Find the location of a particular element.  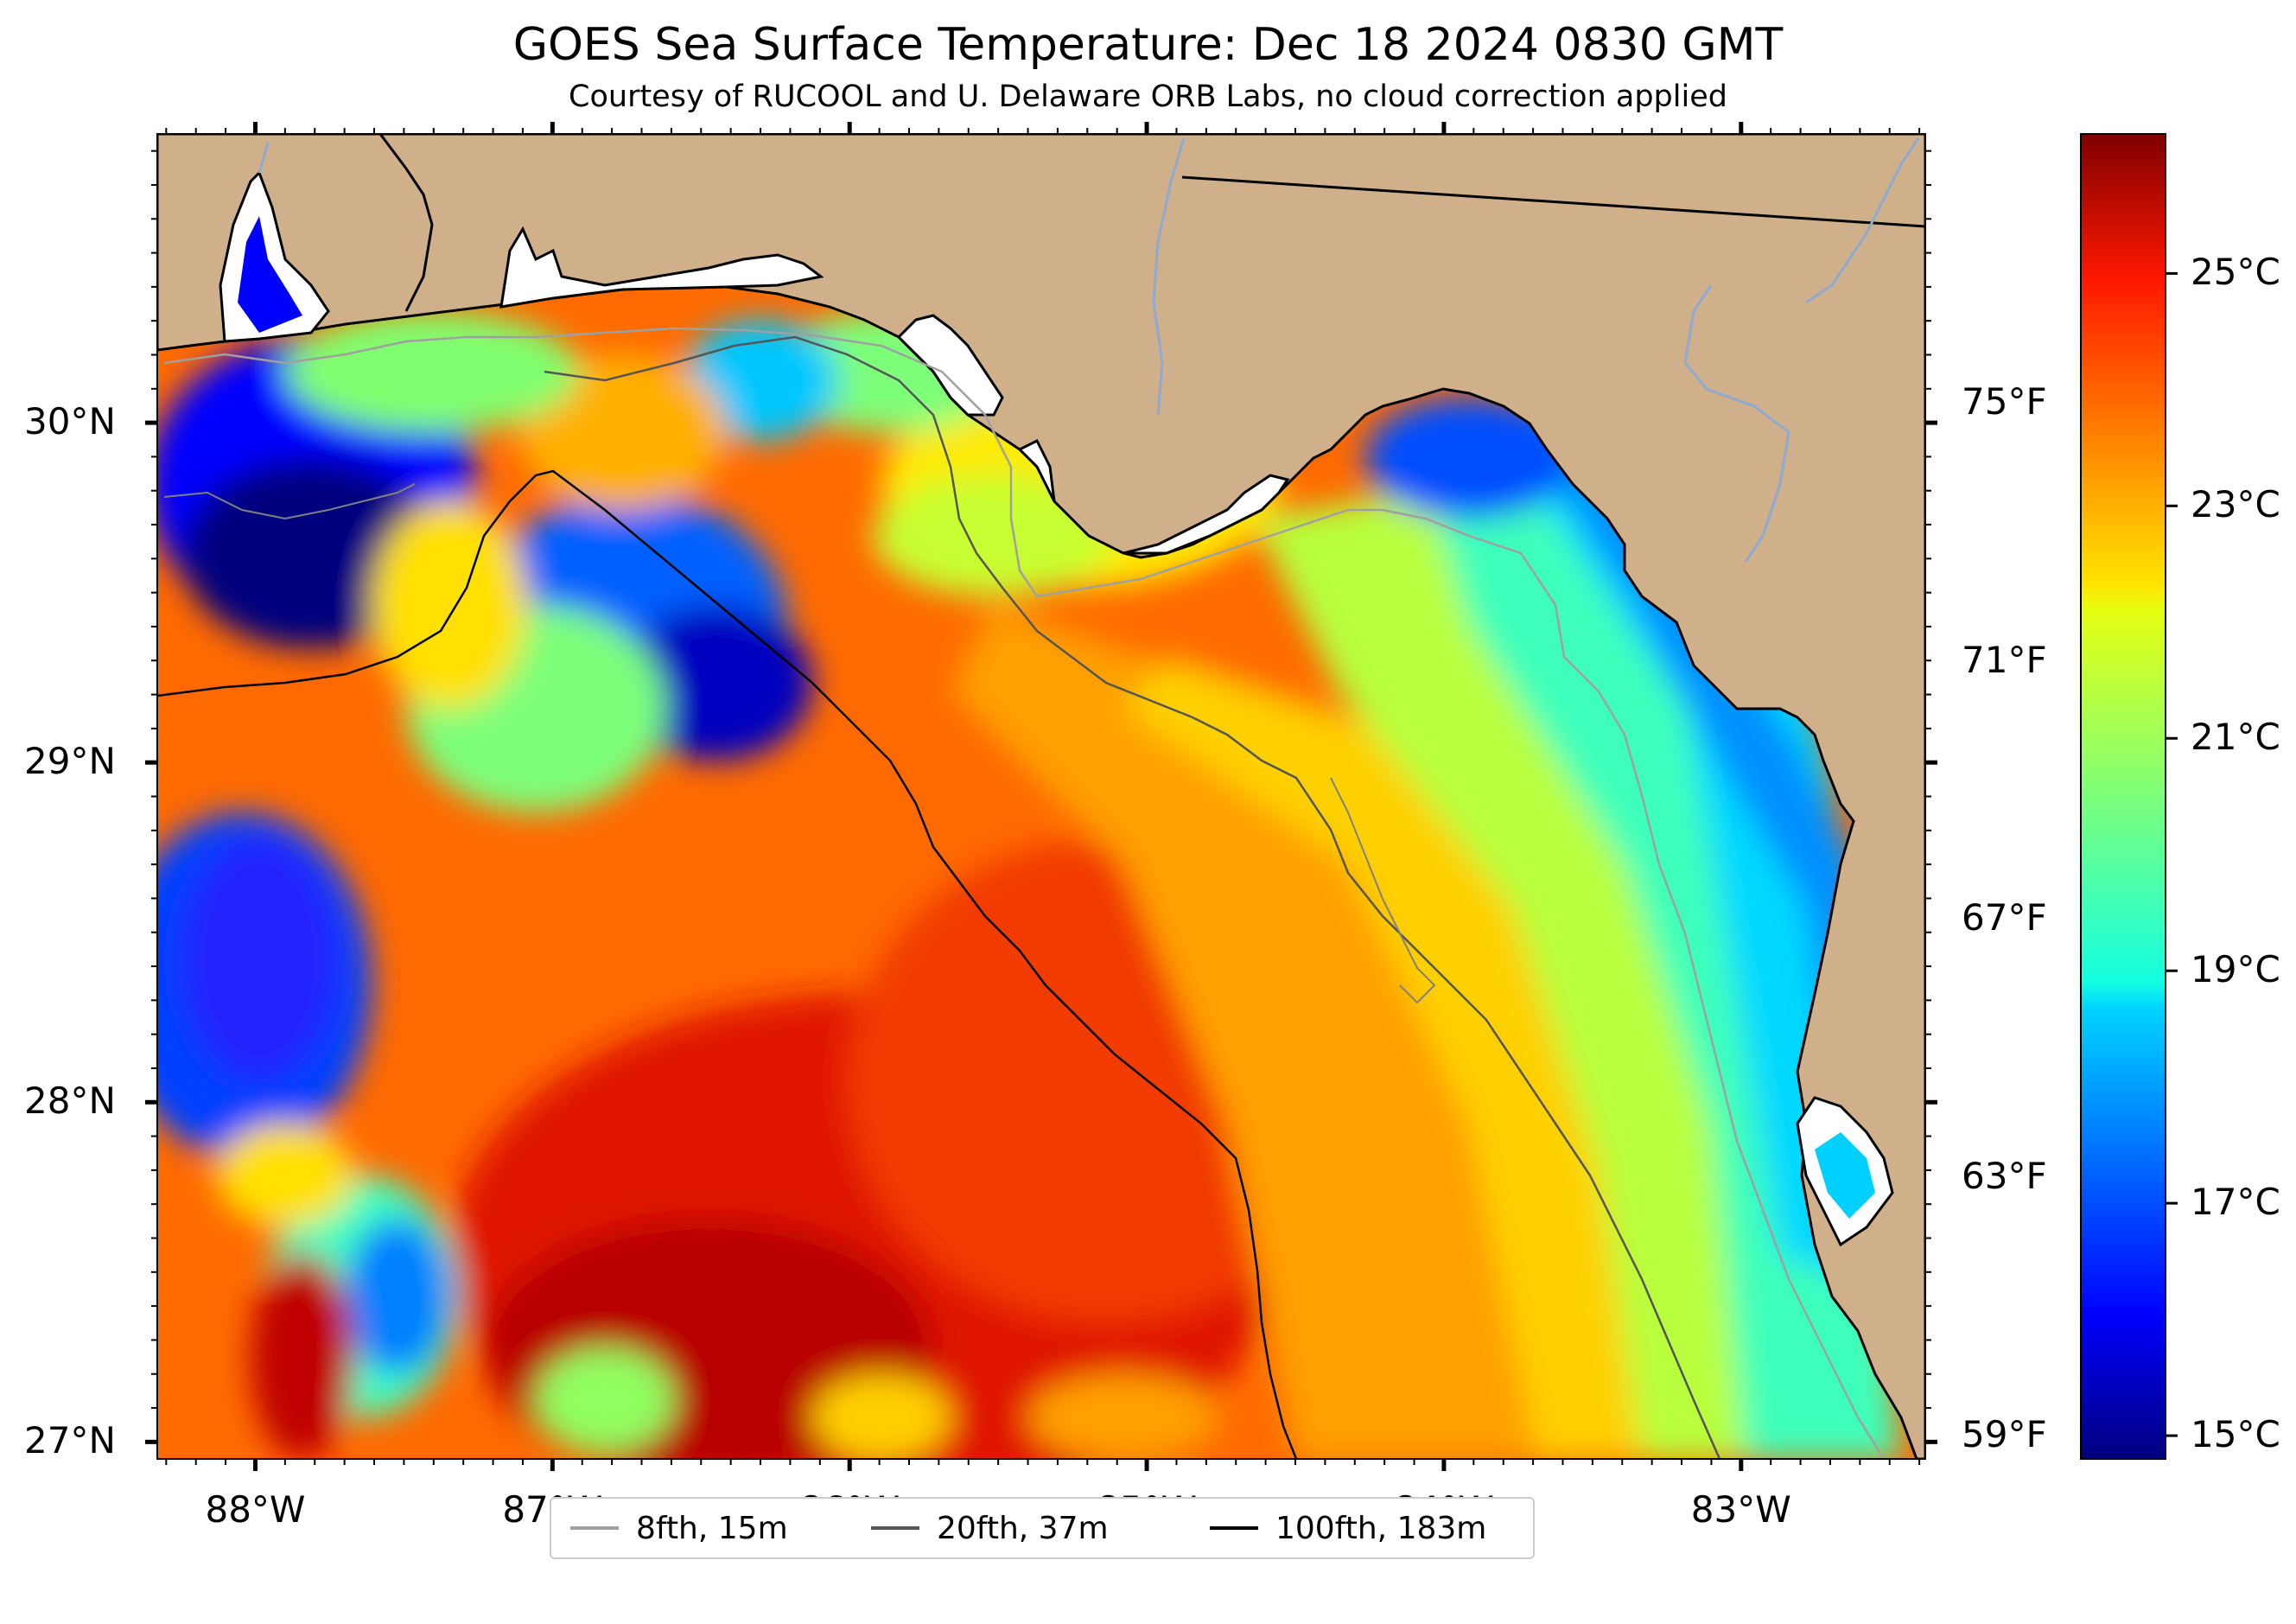

lat-label: 29°N is located at coordinates (70, 761).